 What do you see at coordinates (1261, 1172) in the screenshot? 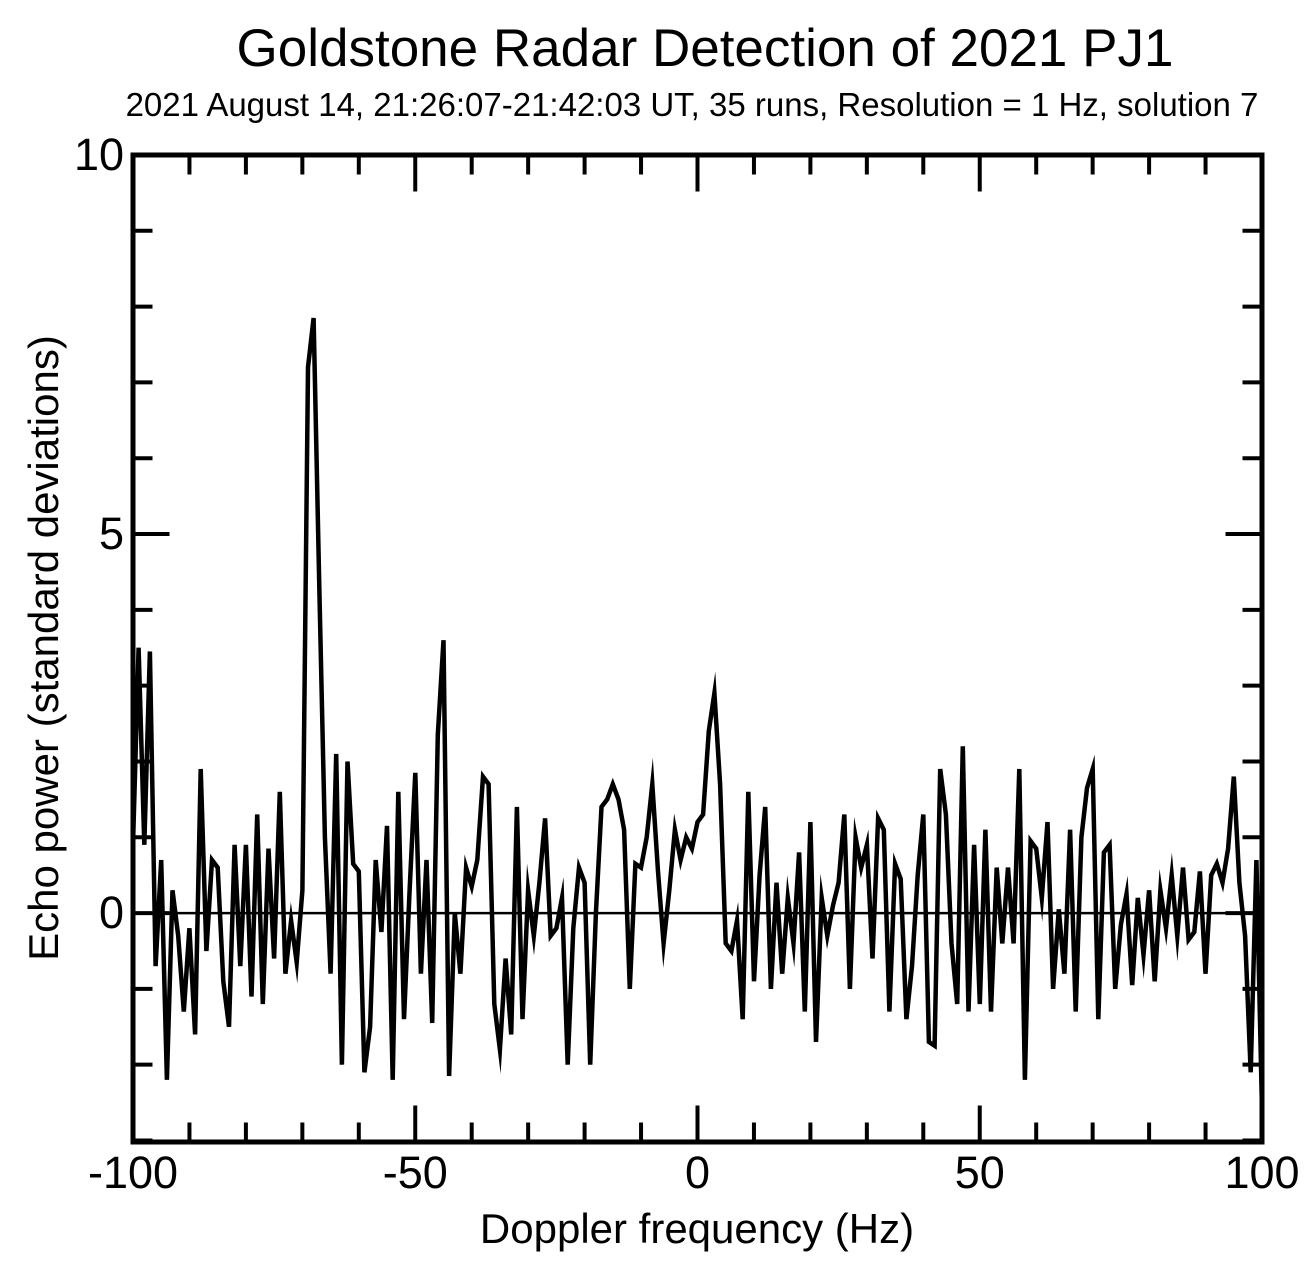
I see `x-tick-label: 100` at bounding box center [1261, 1172].